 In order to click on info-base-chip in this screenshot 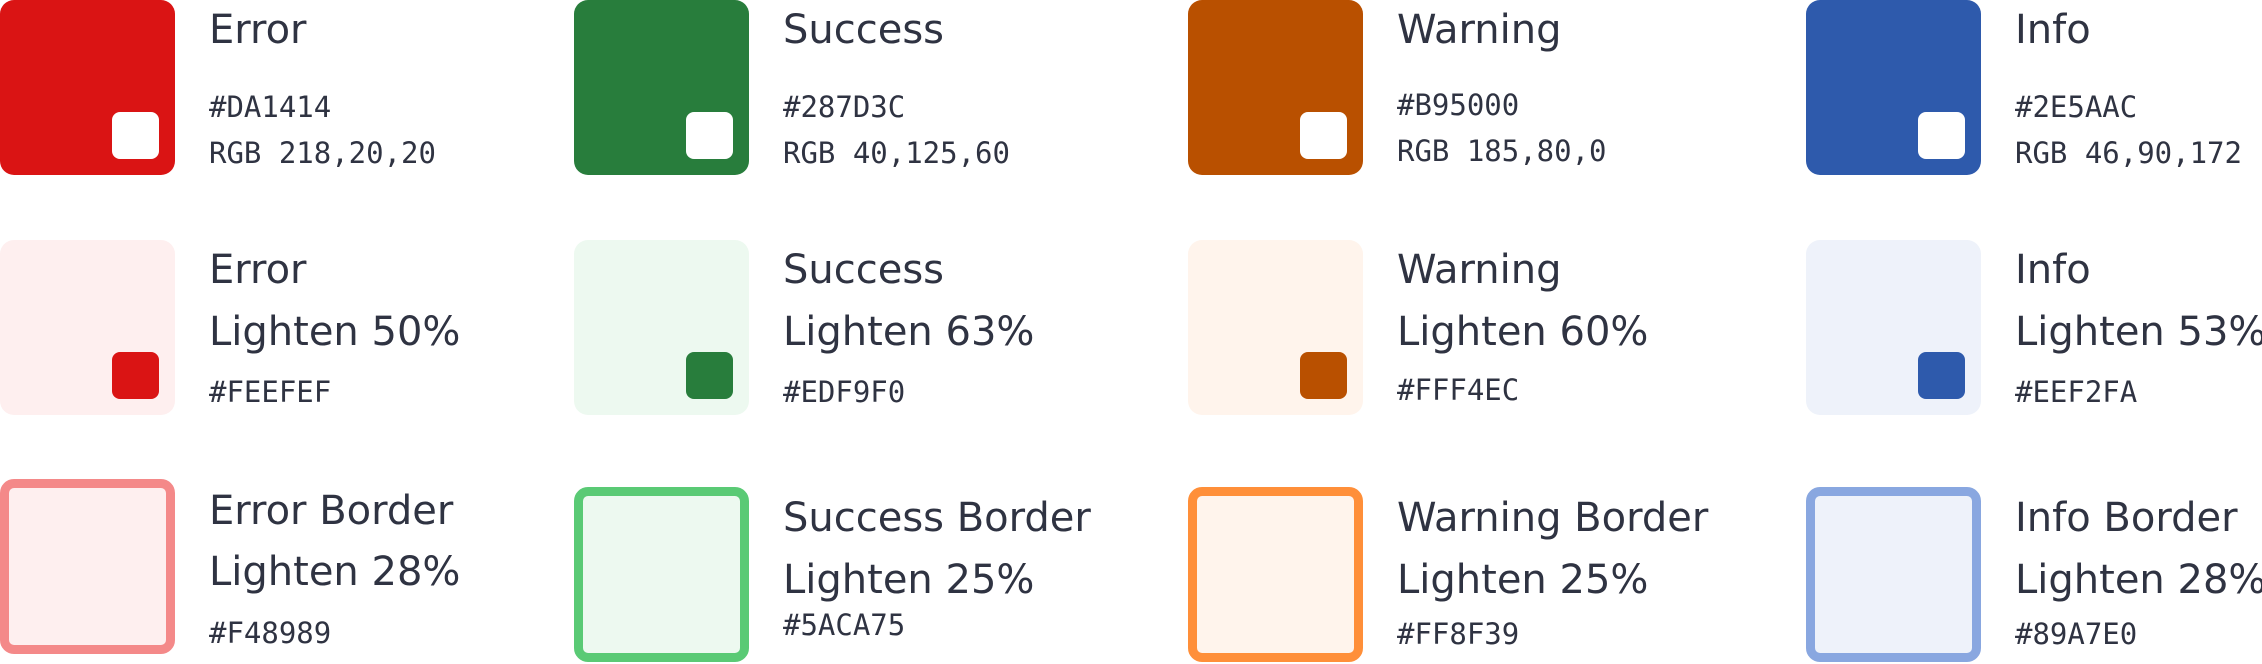, I will do `click(1941, 135)`.